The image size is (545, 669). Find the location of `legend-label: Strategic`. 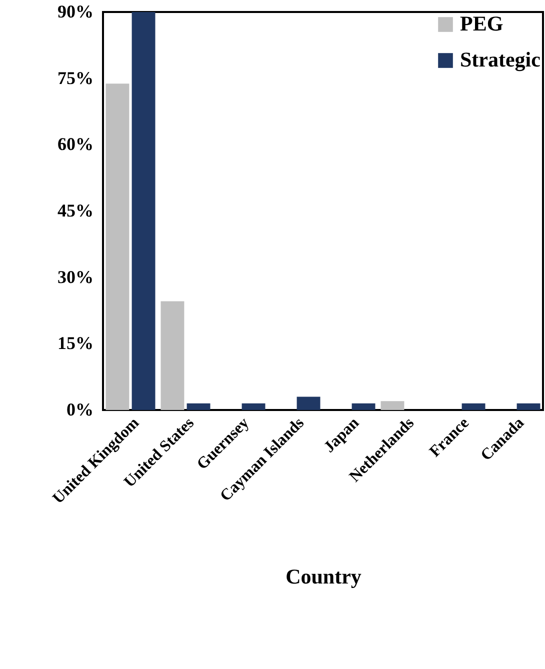

legend-label: Strategic is located at coordinates (500, 60).